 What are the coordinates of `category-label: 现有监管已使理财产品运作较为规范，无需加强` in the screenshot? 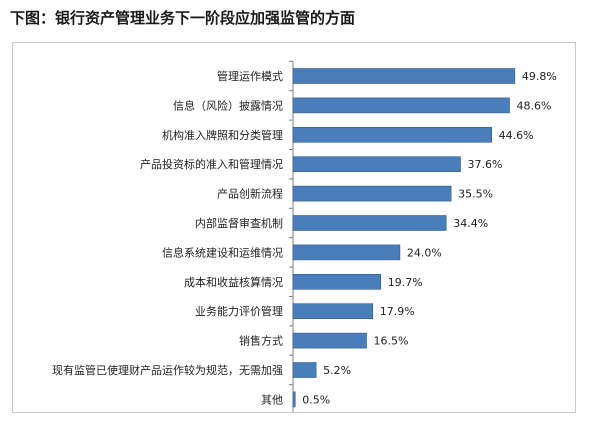 It's located at (167, 370).